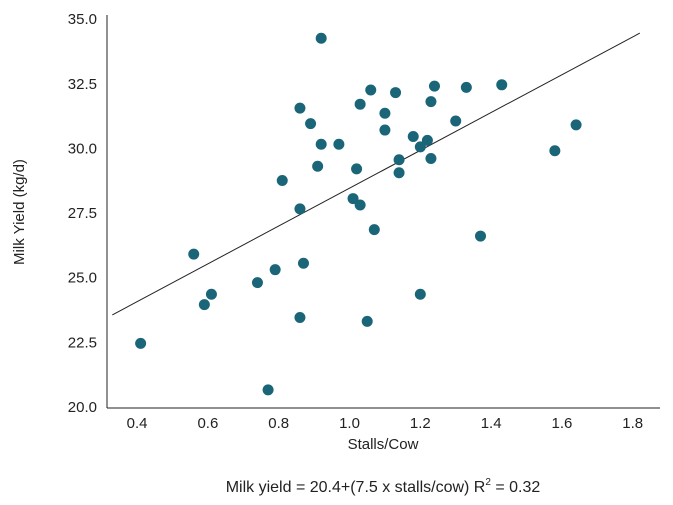 The image size is (673, 505). Describe the element at coordinates (82, 19) in the screenshot. I see `y-tick-label: 35.0` at that location.